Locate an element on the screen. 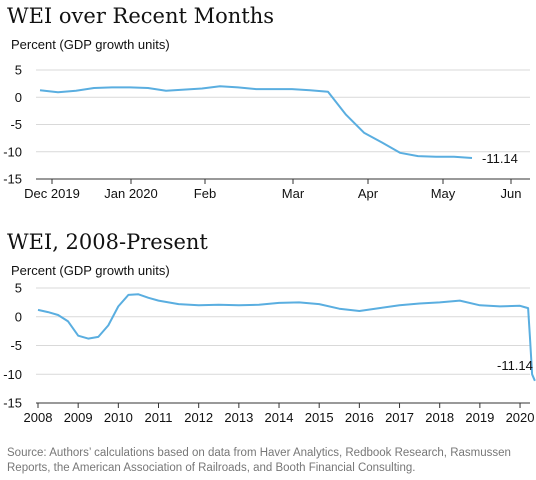 Image resolution: width=536 pixels, height=480 pixels. chart2-ylabel: Percent (GDP growth units) is located at coordinates (90, 270).